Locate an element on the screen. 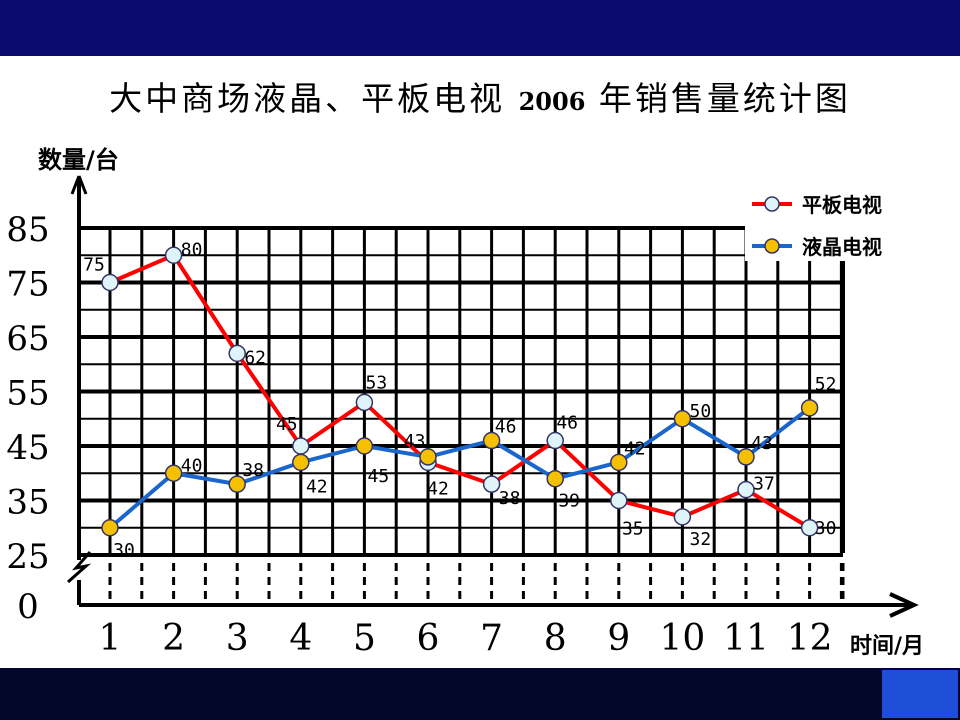 Image resolution: width=960 pixels, height=720 pixels. data-label-lcd-tv: 30 is located at coordinates (124, 550).